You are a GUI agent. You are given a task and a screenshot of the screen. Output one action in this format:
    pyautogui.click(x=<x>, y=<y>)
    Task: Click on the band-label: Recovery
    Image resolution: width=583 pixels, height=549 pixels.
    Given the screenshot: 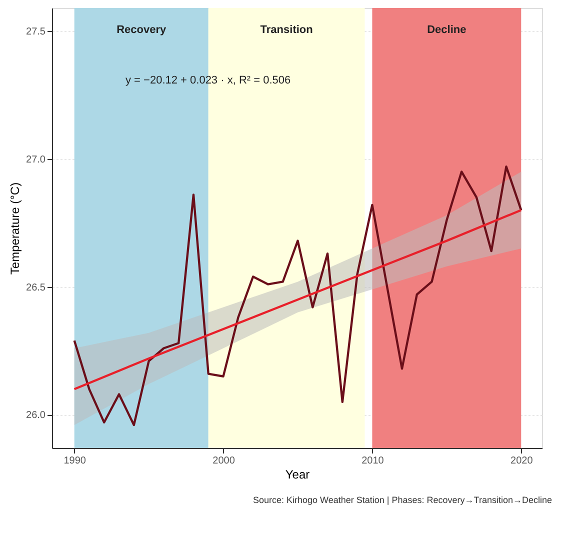 What is the action you would take?
    pyautogui.click(x=142, y=30)
    